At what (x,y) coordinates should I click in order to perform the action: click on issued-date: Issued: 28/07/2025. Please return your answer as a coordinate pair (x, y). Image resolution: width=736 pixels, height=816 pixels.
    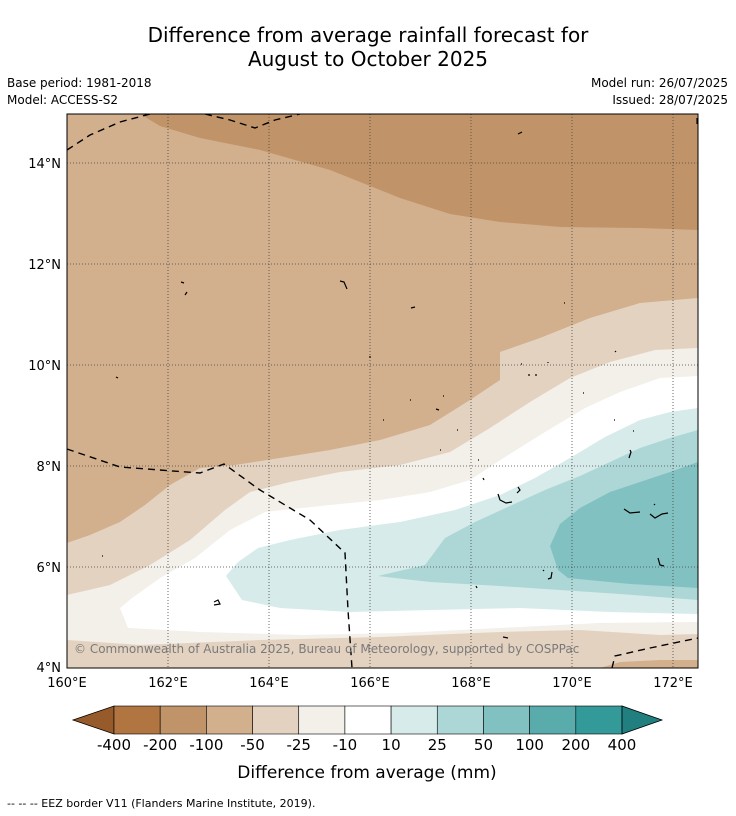
    Looking at the image, I should click on (670, 100).